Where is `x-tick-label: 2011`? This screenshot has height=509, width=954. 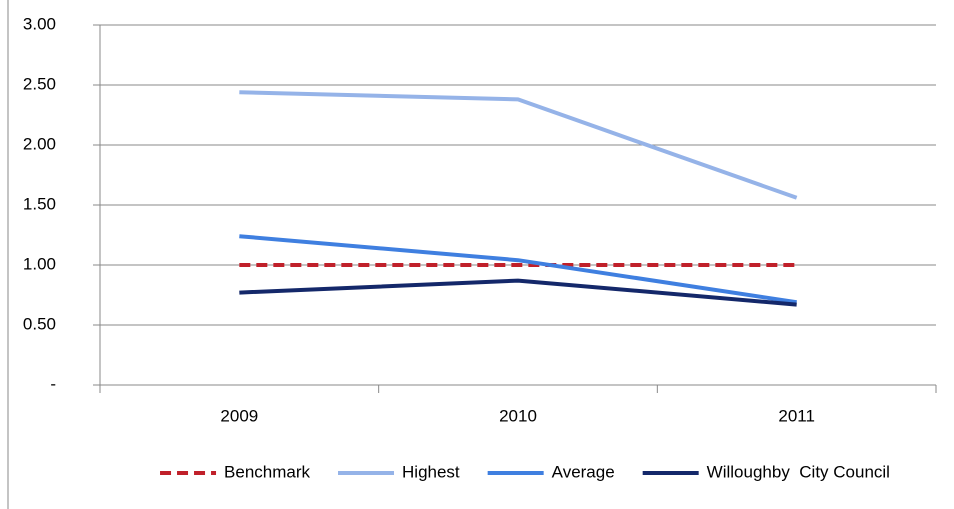 x-tick-label: 2011 is located at coordinates (796, 415).